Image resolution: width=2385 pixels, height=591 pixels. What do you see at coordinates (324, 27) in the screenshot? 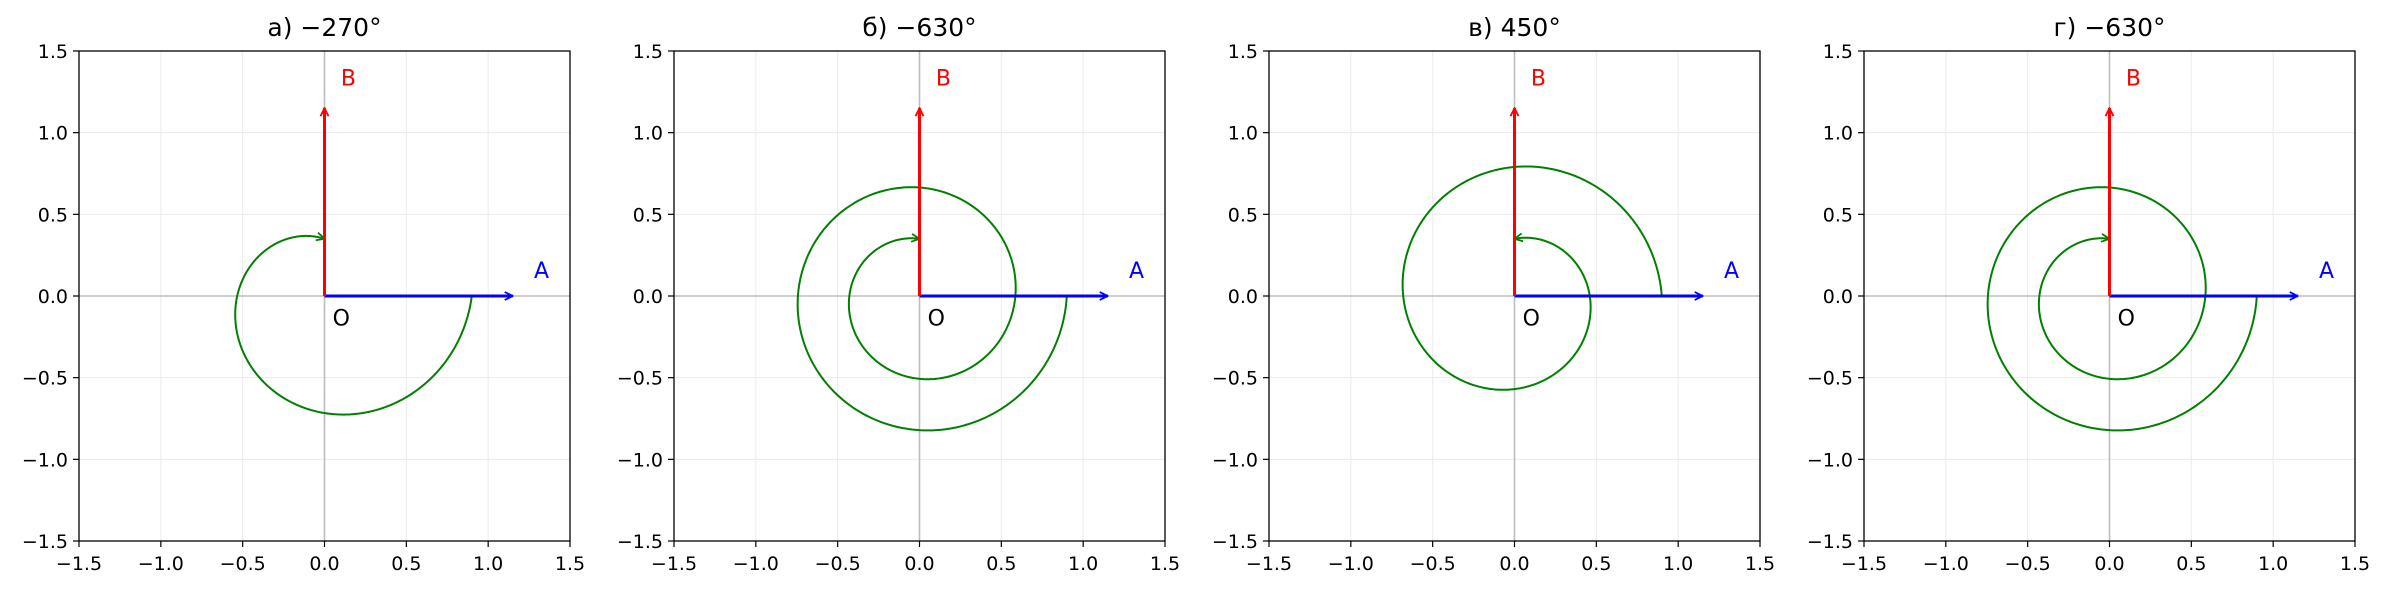
I see `panel-title: а) −270°` at bounding box center [324, 27].